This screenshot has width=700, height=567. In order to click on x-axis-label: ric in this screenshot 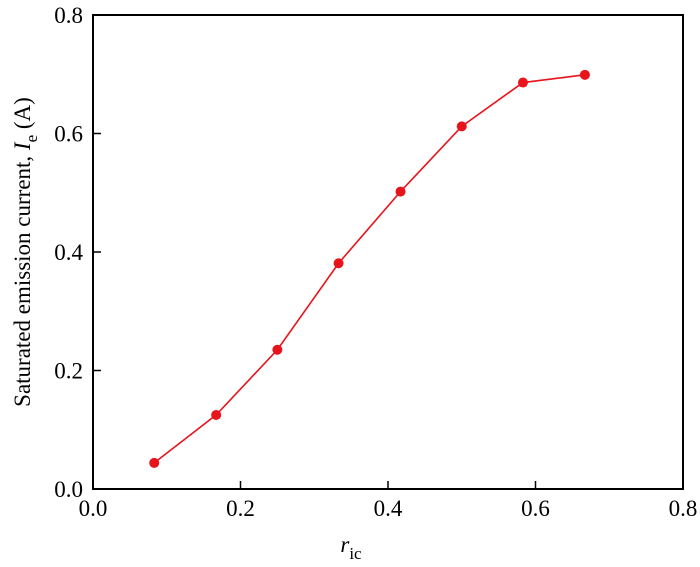, I will do `click(351, 547)`.